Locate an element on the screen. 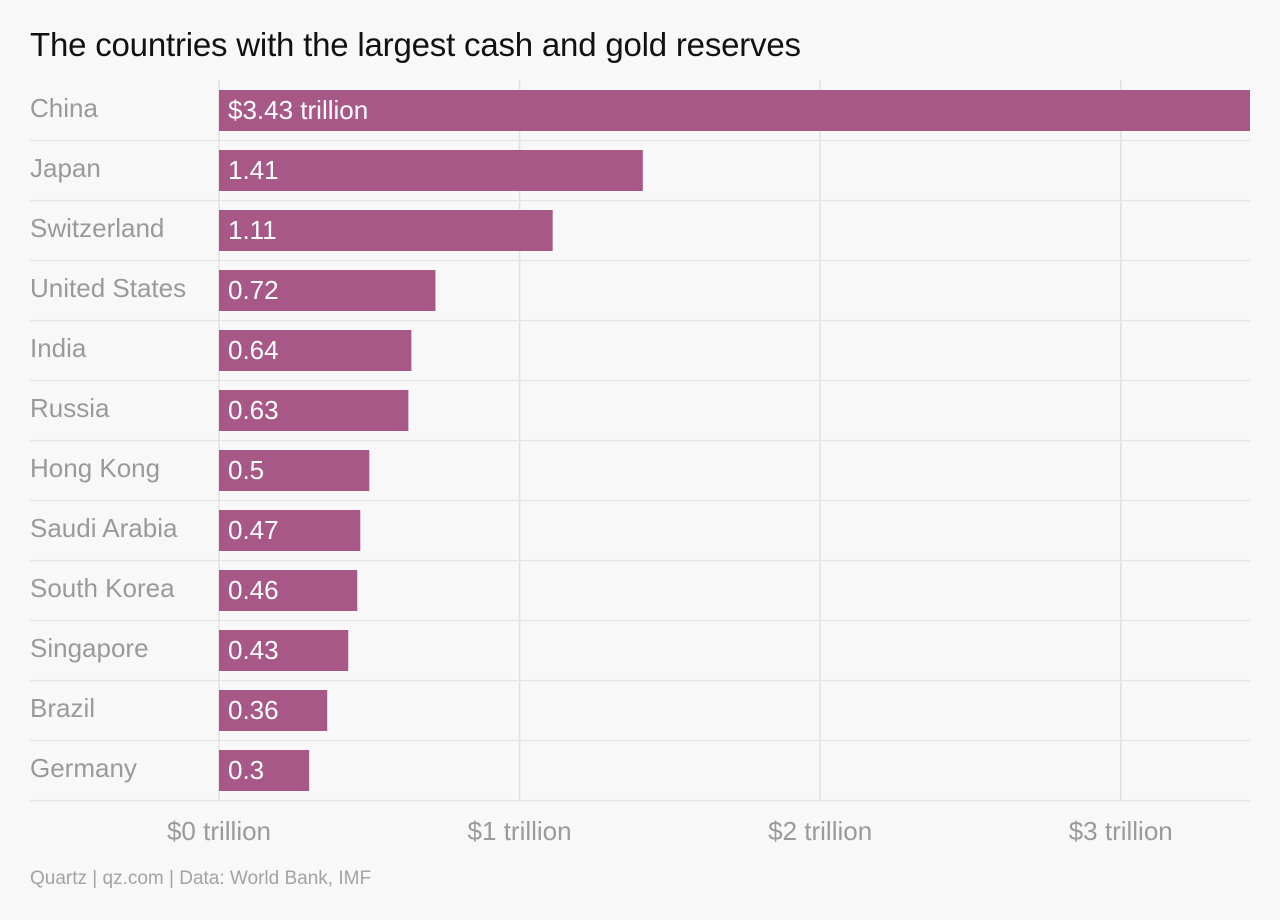 This screenshot has width=1280, height=920. category-label: United States is located at coordinates (108, 288).